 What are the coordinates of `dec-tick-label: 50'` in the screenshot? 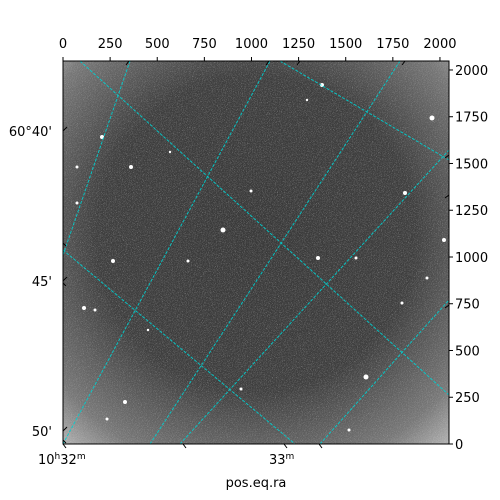 It's located at (42, 432).